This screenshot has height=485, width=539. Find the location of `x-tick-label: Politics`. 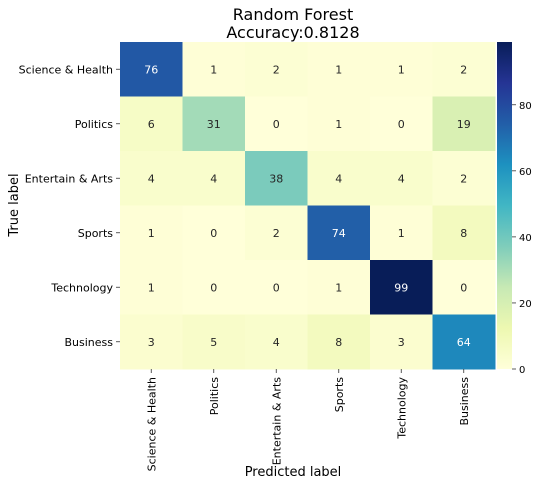

x-tick-label: Politics is located at coordinates (214, 396).